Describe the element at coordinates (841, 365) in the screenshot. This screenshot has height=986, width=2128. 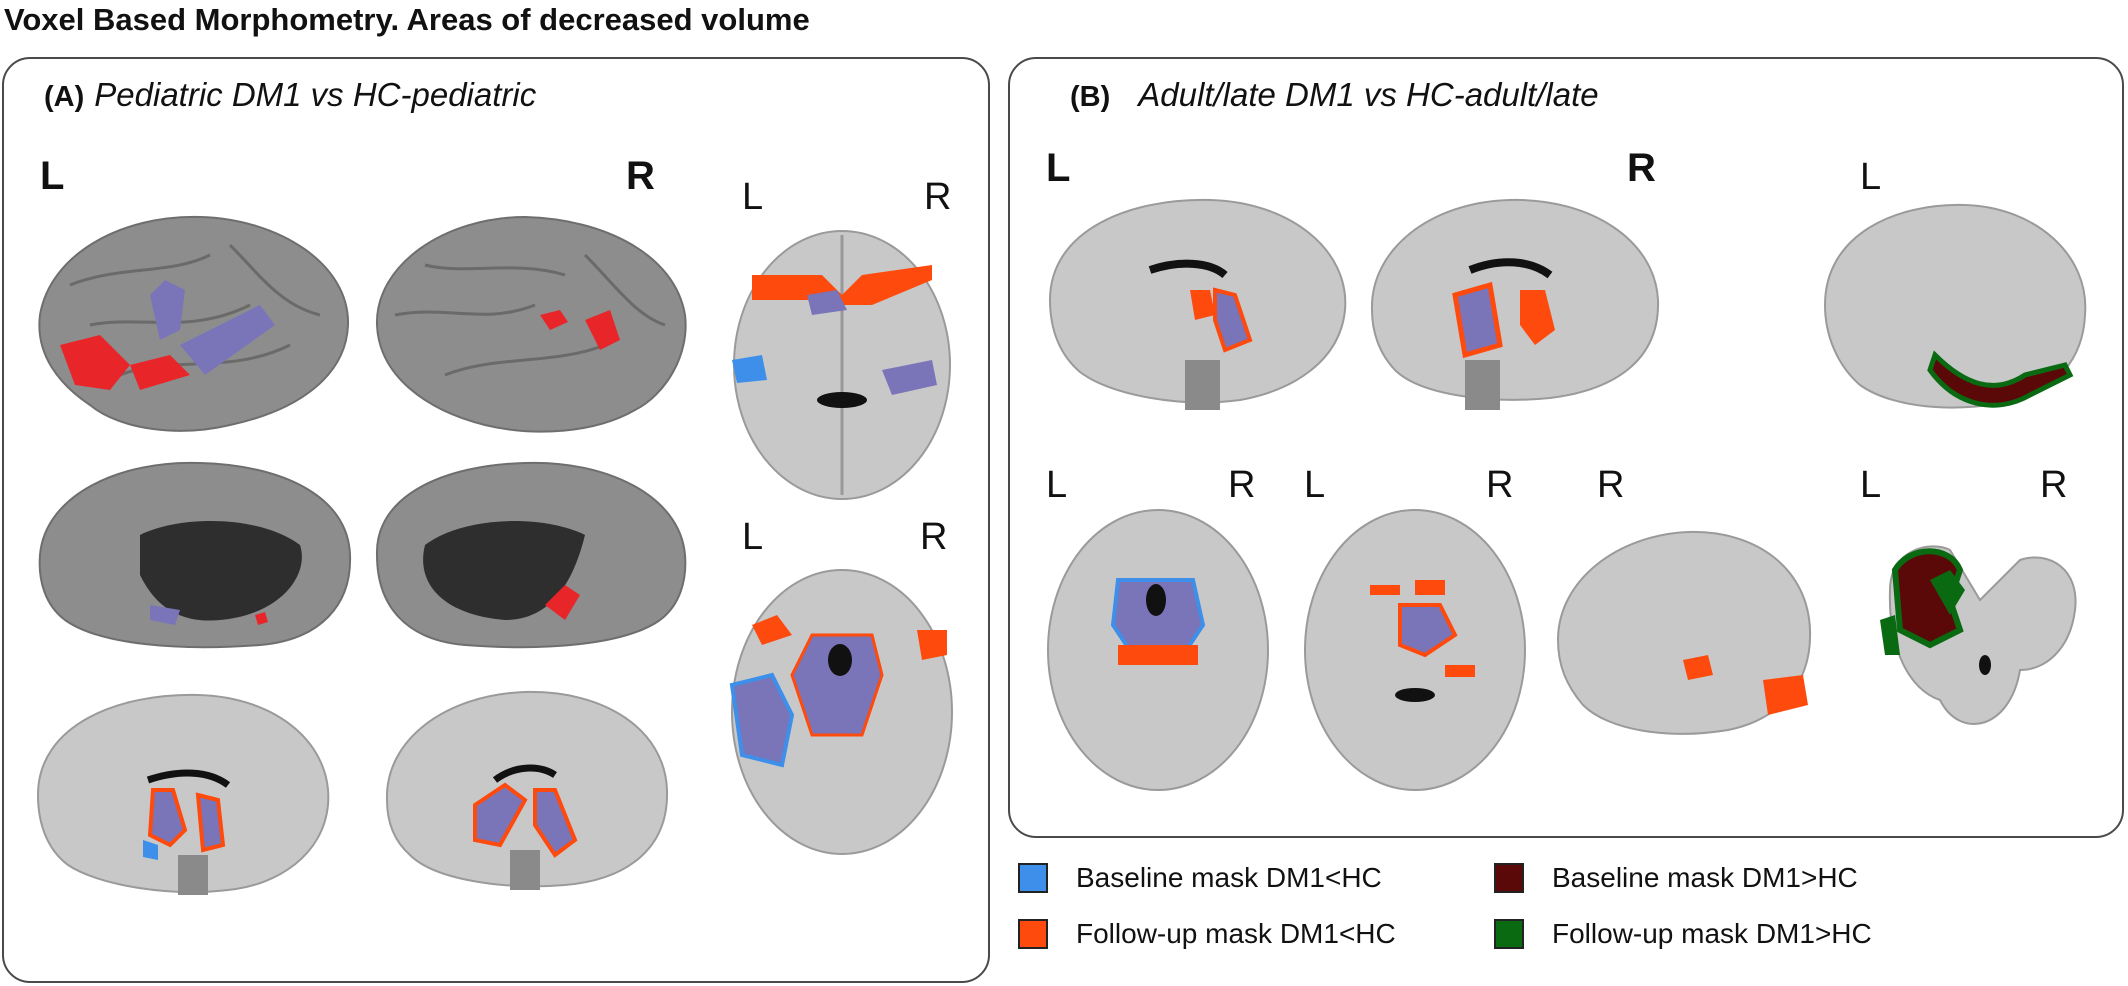
I see `mri-axial-a1` at that location.